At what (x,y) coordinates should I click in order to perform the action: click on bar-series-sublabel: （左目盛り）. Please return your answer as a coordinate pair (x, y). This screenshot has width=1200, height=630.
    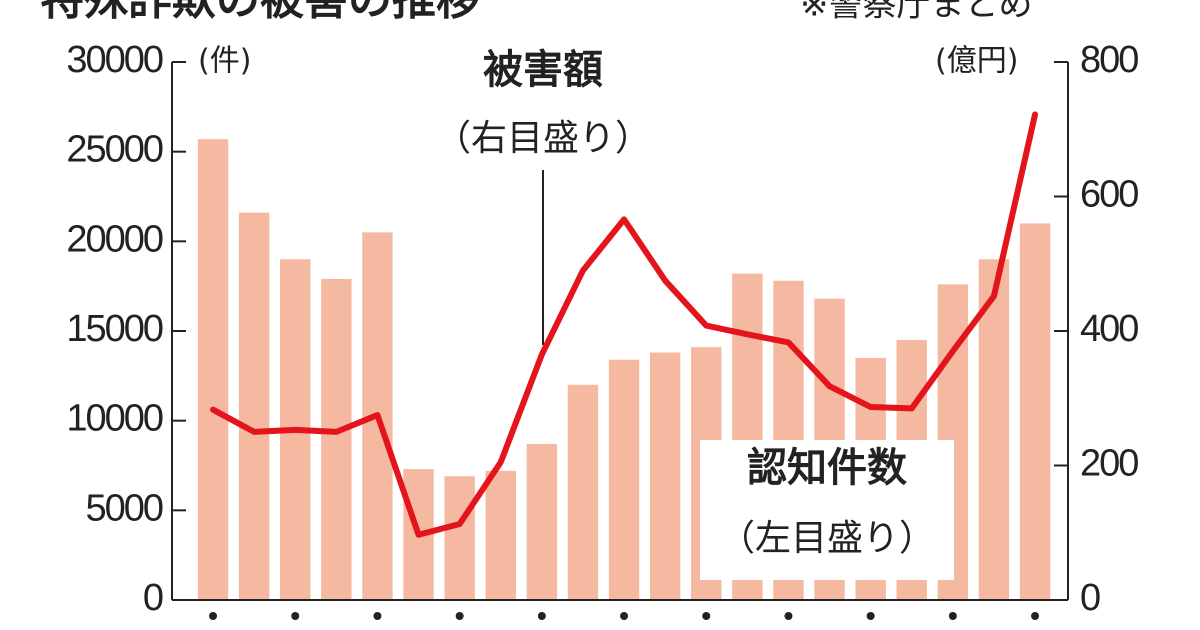
    Looking at the image, I should click on (827, 538).